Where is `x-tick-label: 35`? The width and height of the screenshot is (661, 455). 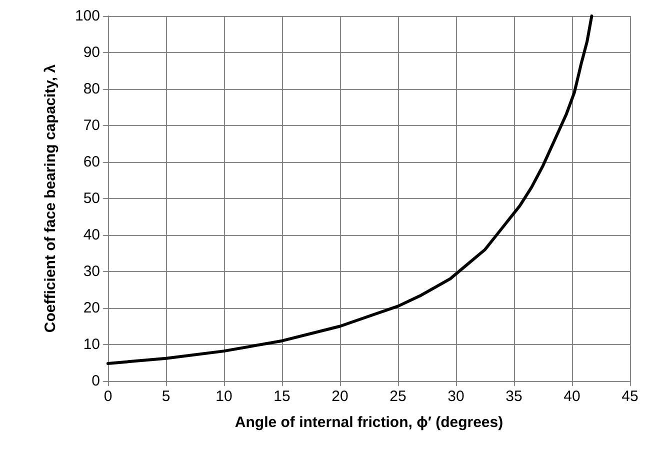
x-tick-label: 35 is located at coordinates (514, 396).